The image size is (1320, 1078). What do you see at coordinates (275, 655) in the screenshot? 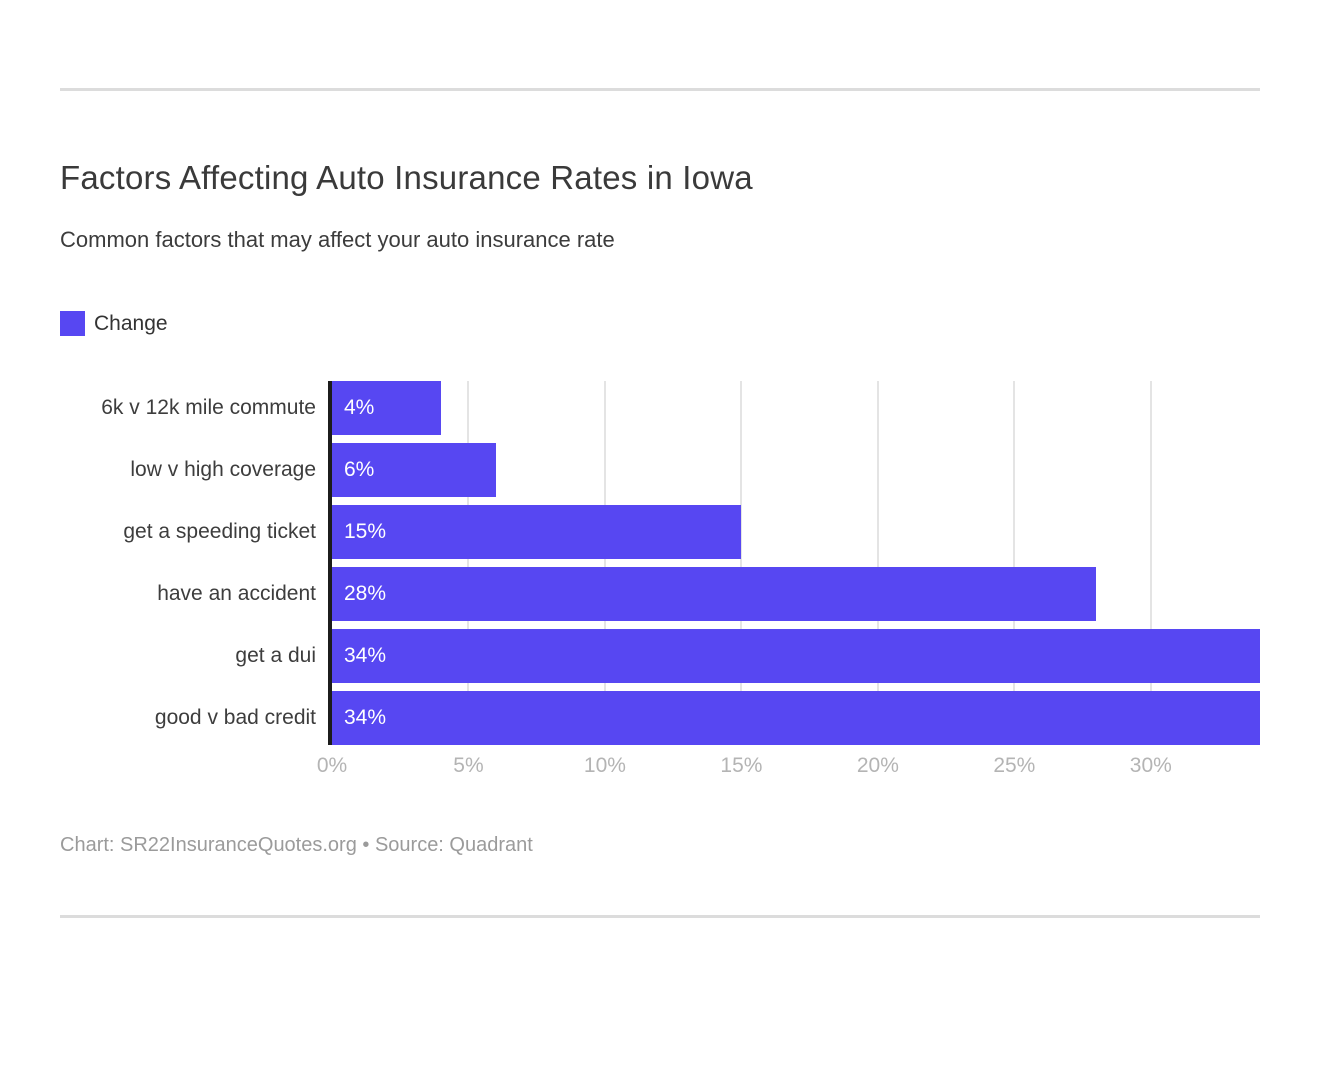
I see `category-label: get a dui` at bounding box center [275, 655].